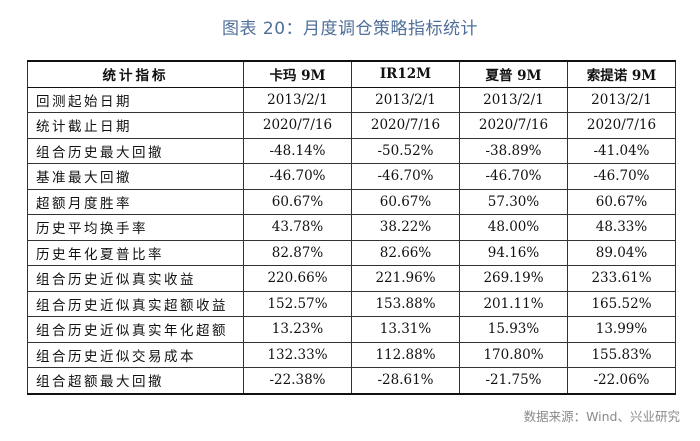 This screenshot has height=441, width=700. Describe the element at coordinates (405, 150) in the screenshot. I see `value-cell: -50.52%` at that location.